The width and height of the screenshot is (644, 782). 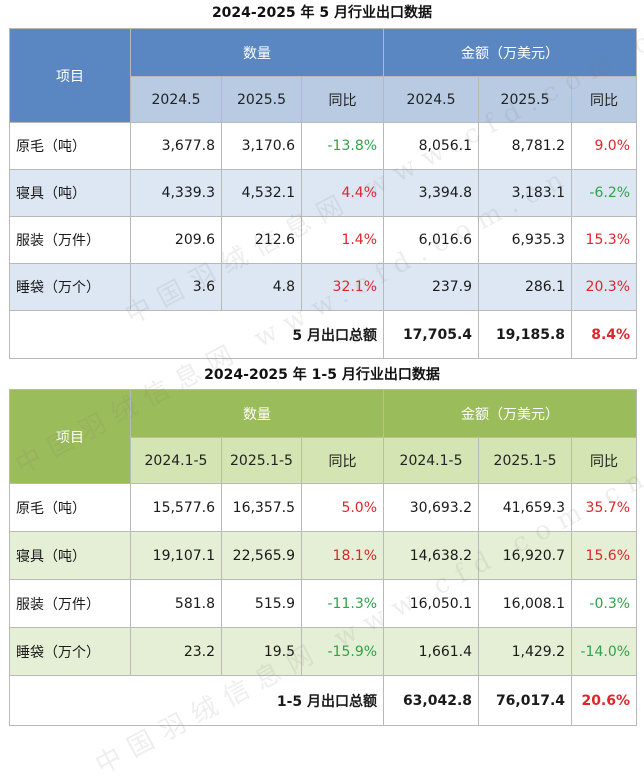 What do you see at coordinates (176, 193) in the screenshot?
I see `cell-qty-prev: 4,339.3` at bounding box center [176, 193].